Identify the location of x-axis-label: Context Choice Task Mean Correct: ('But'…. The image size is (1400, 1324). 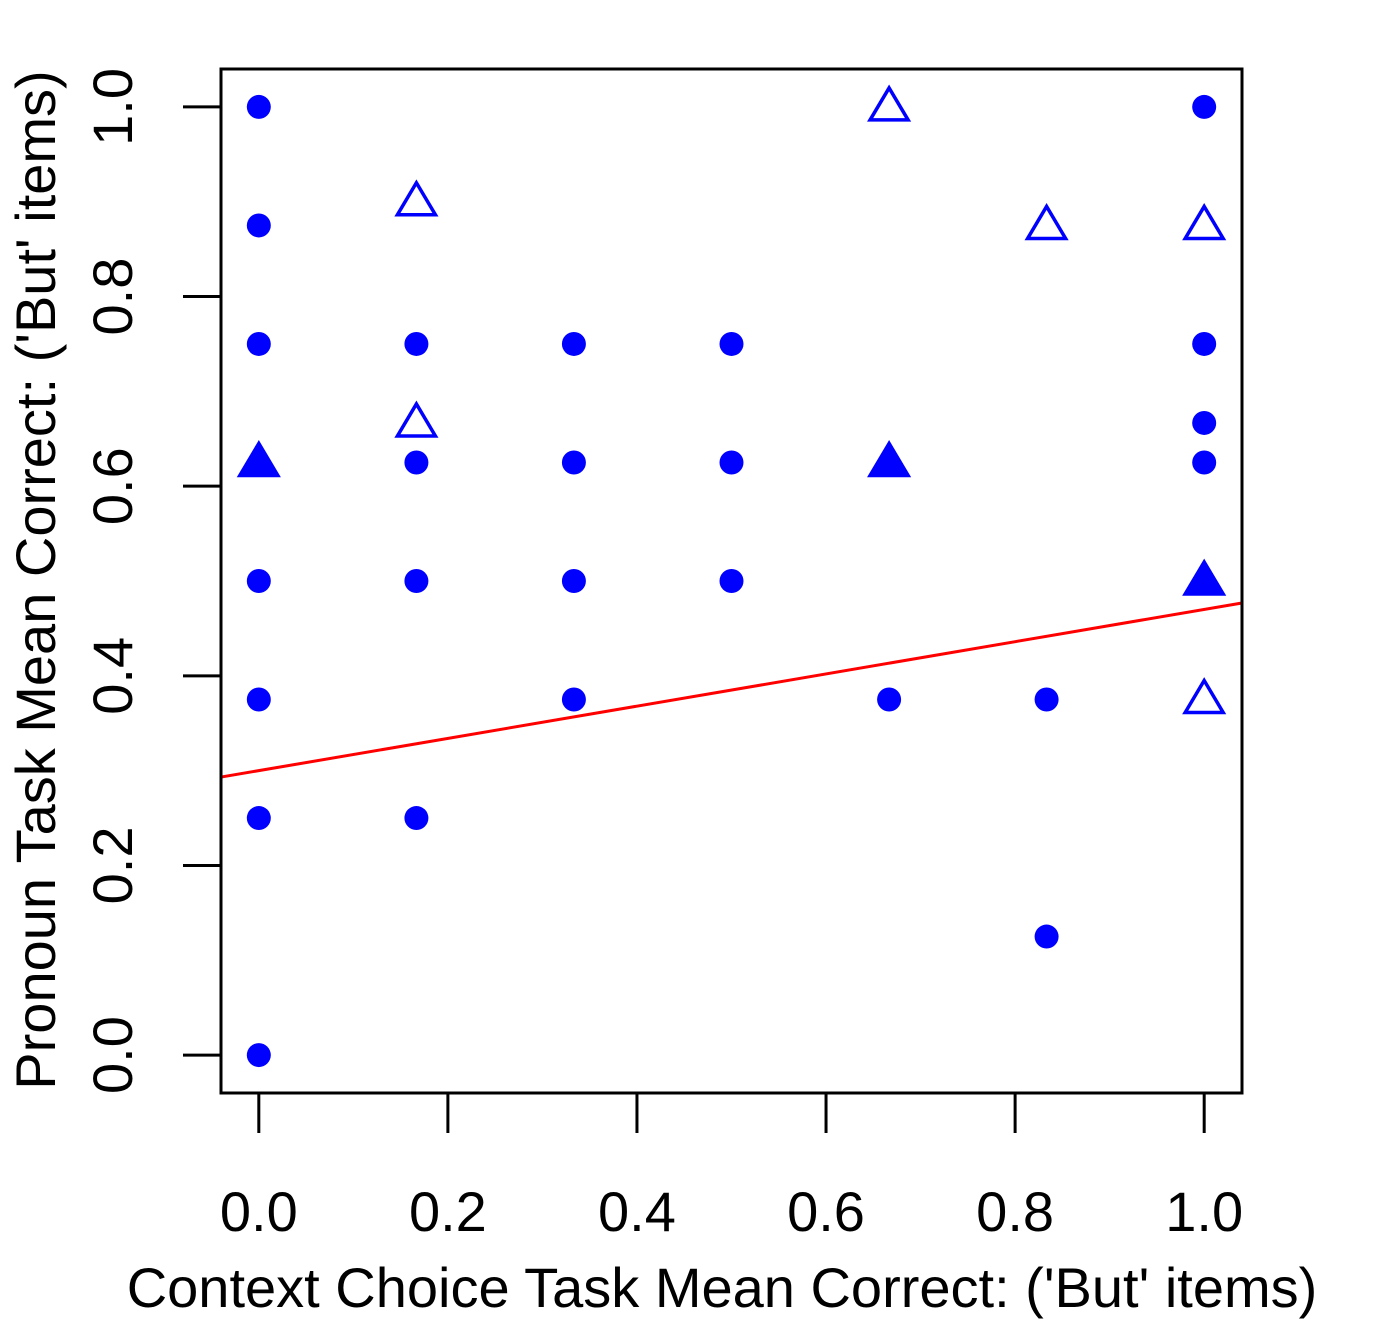
(722, 1287).